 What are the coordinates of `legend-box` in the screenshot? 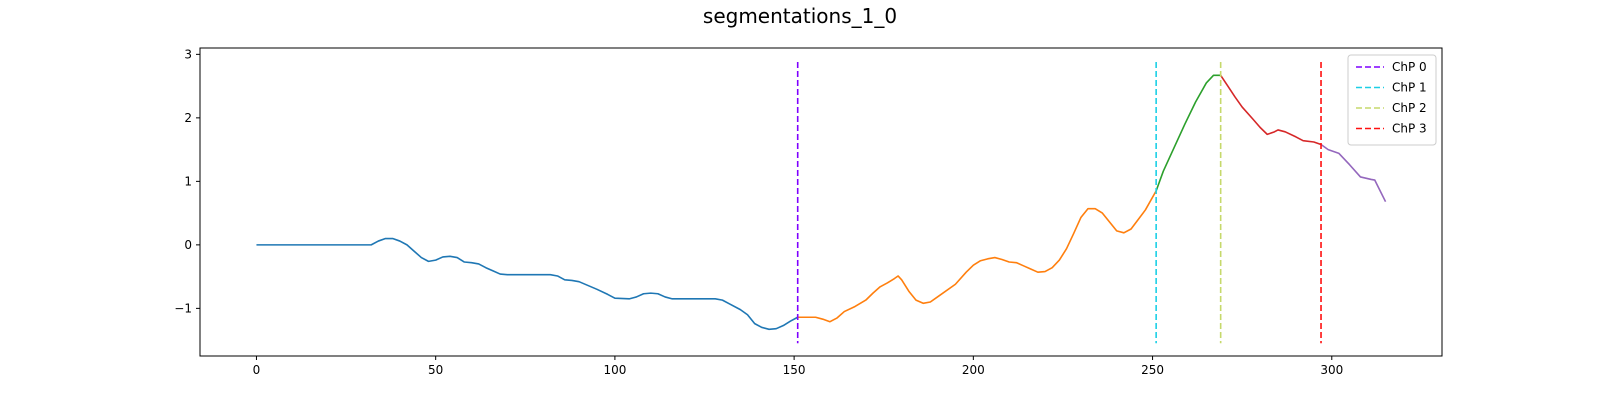 It's located at (1392, 100).